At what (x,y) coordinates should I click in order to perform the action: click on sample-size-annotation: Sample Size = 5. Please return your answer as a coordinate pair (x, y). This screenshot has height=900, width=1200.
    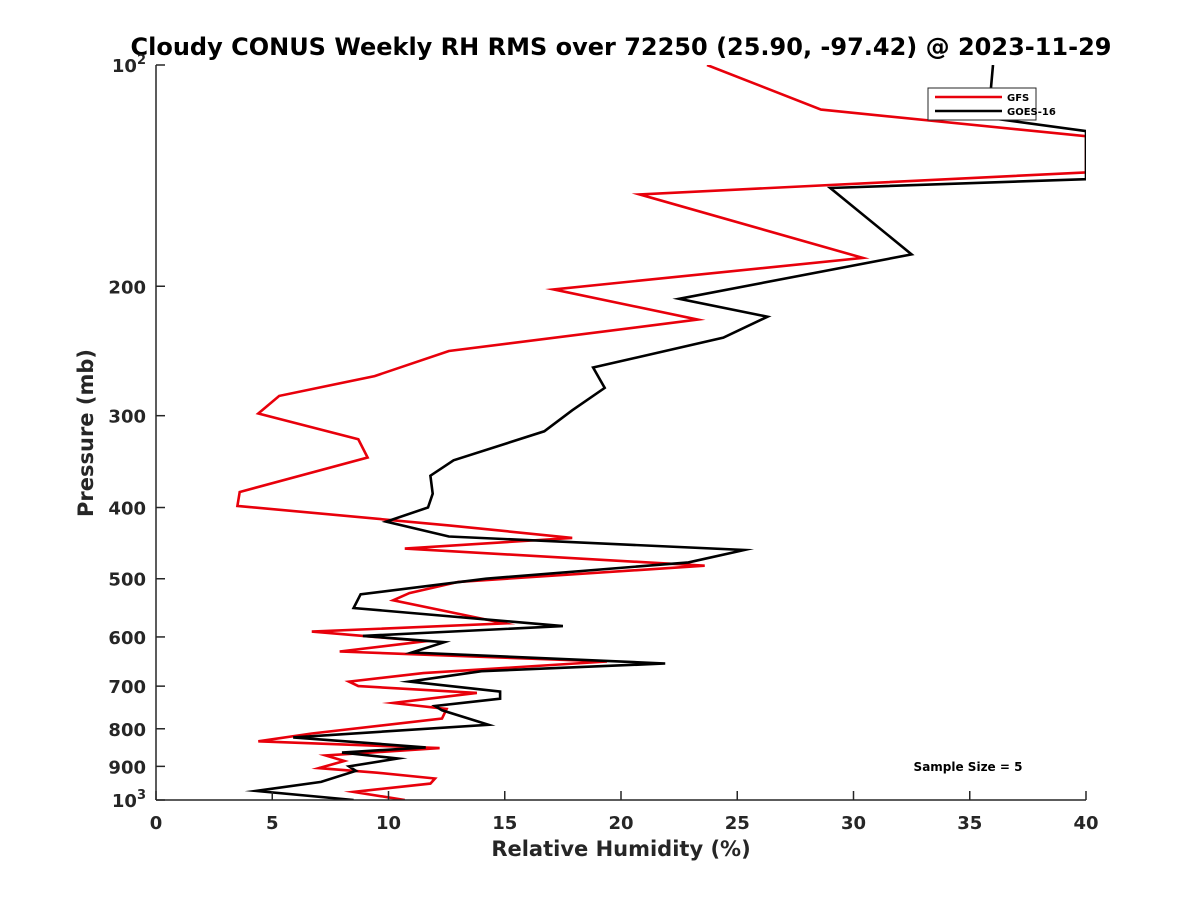
    Looking at the image, I should click on (968, 767).